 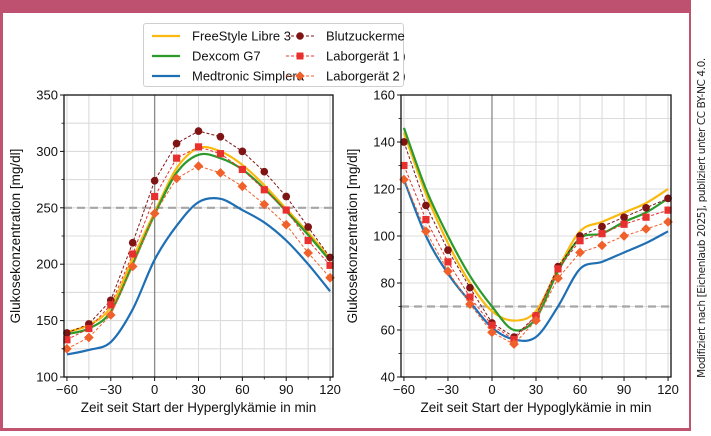 I want to click on x-axis-label: Zeit seit Start der Hyperglykämie in min, so click(x=199, y=407).